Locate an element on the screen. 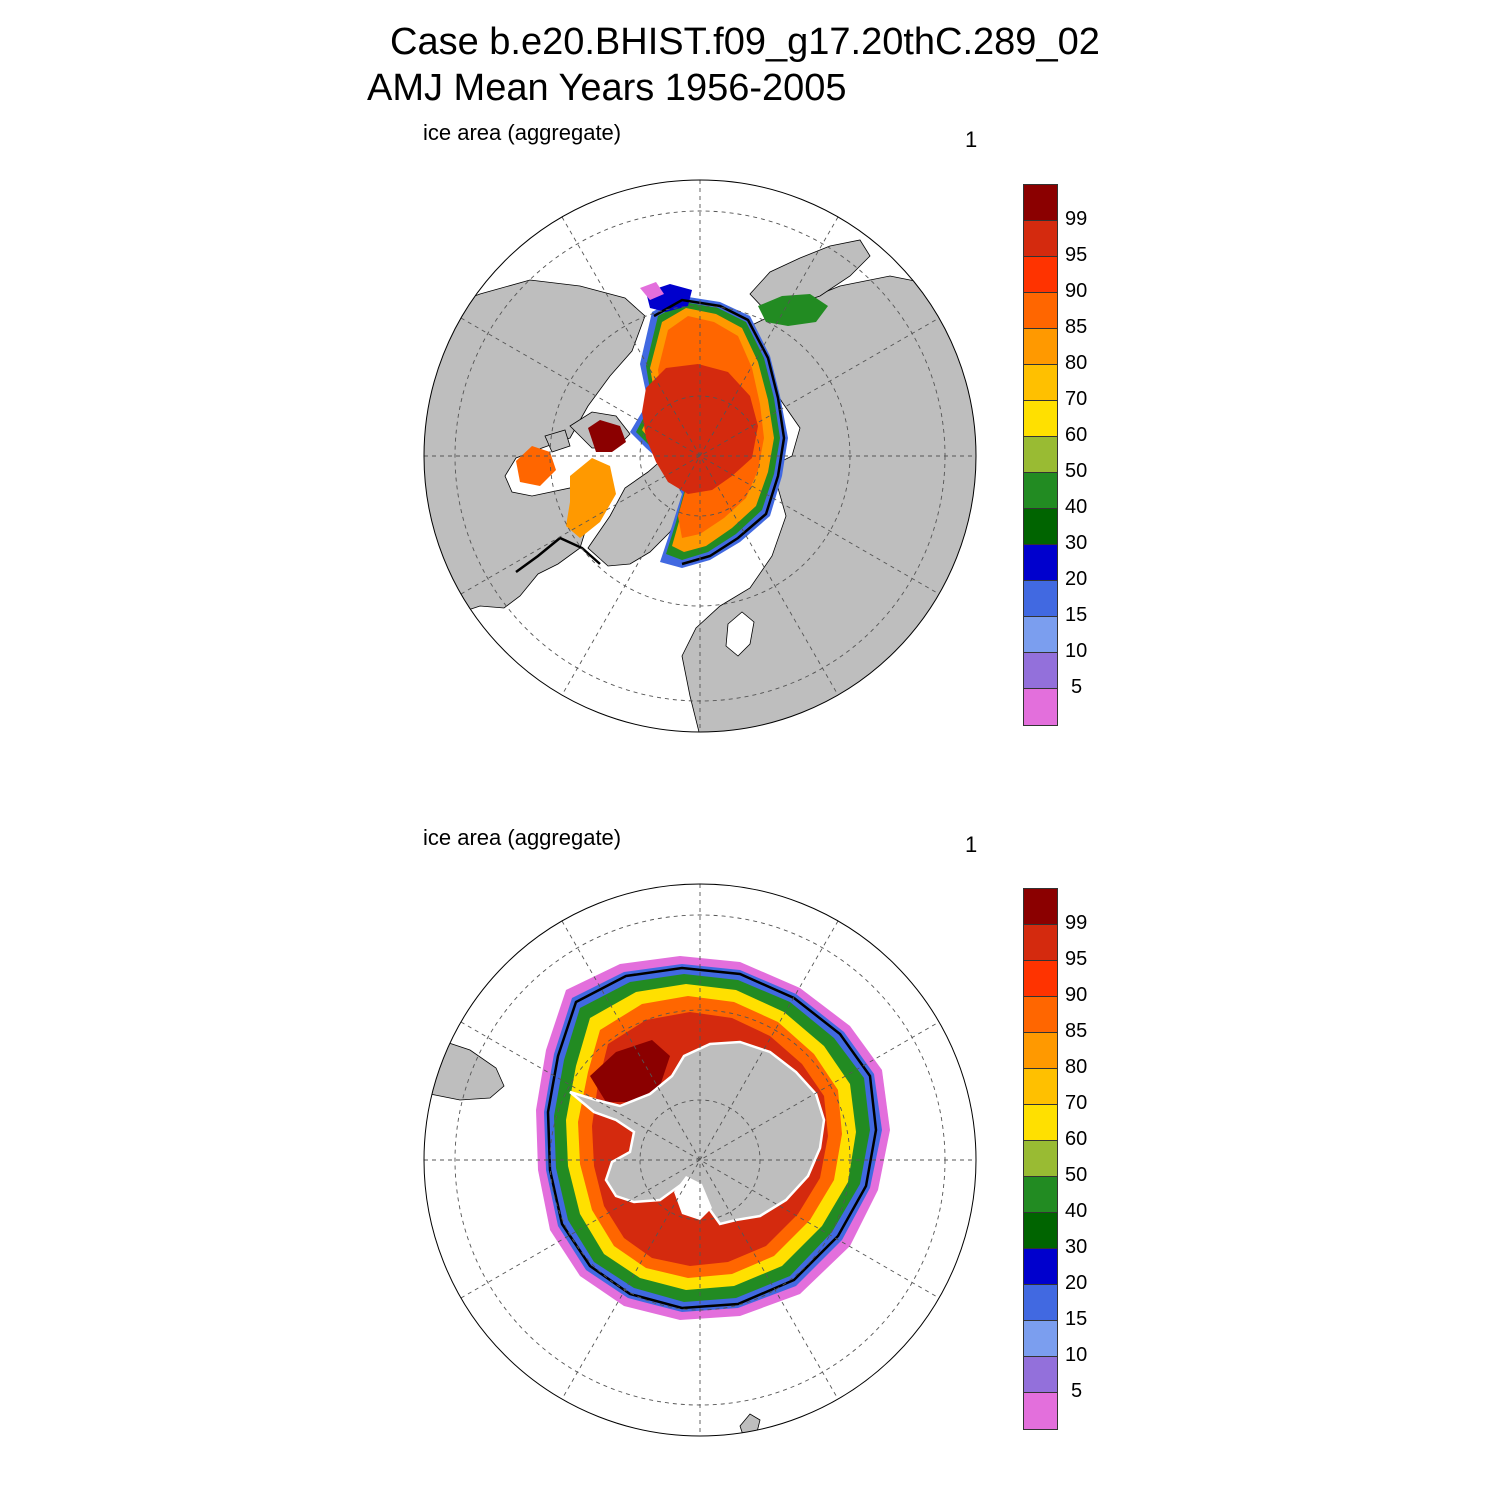 The width and height of the screenshot is (1500, 1500). labrador-ice-edge-contour is located at coordinates (558, 555).